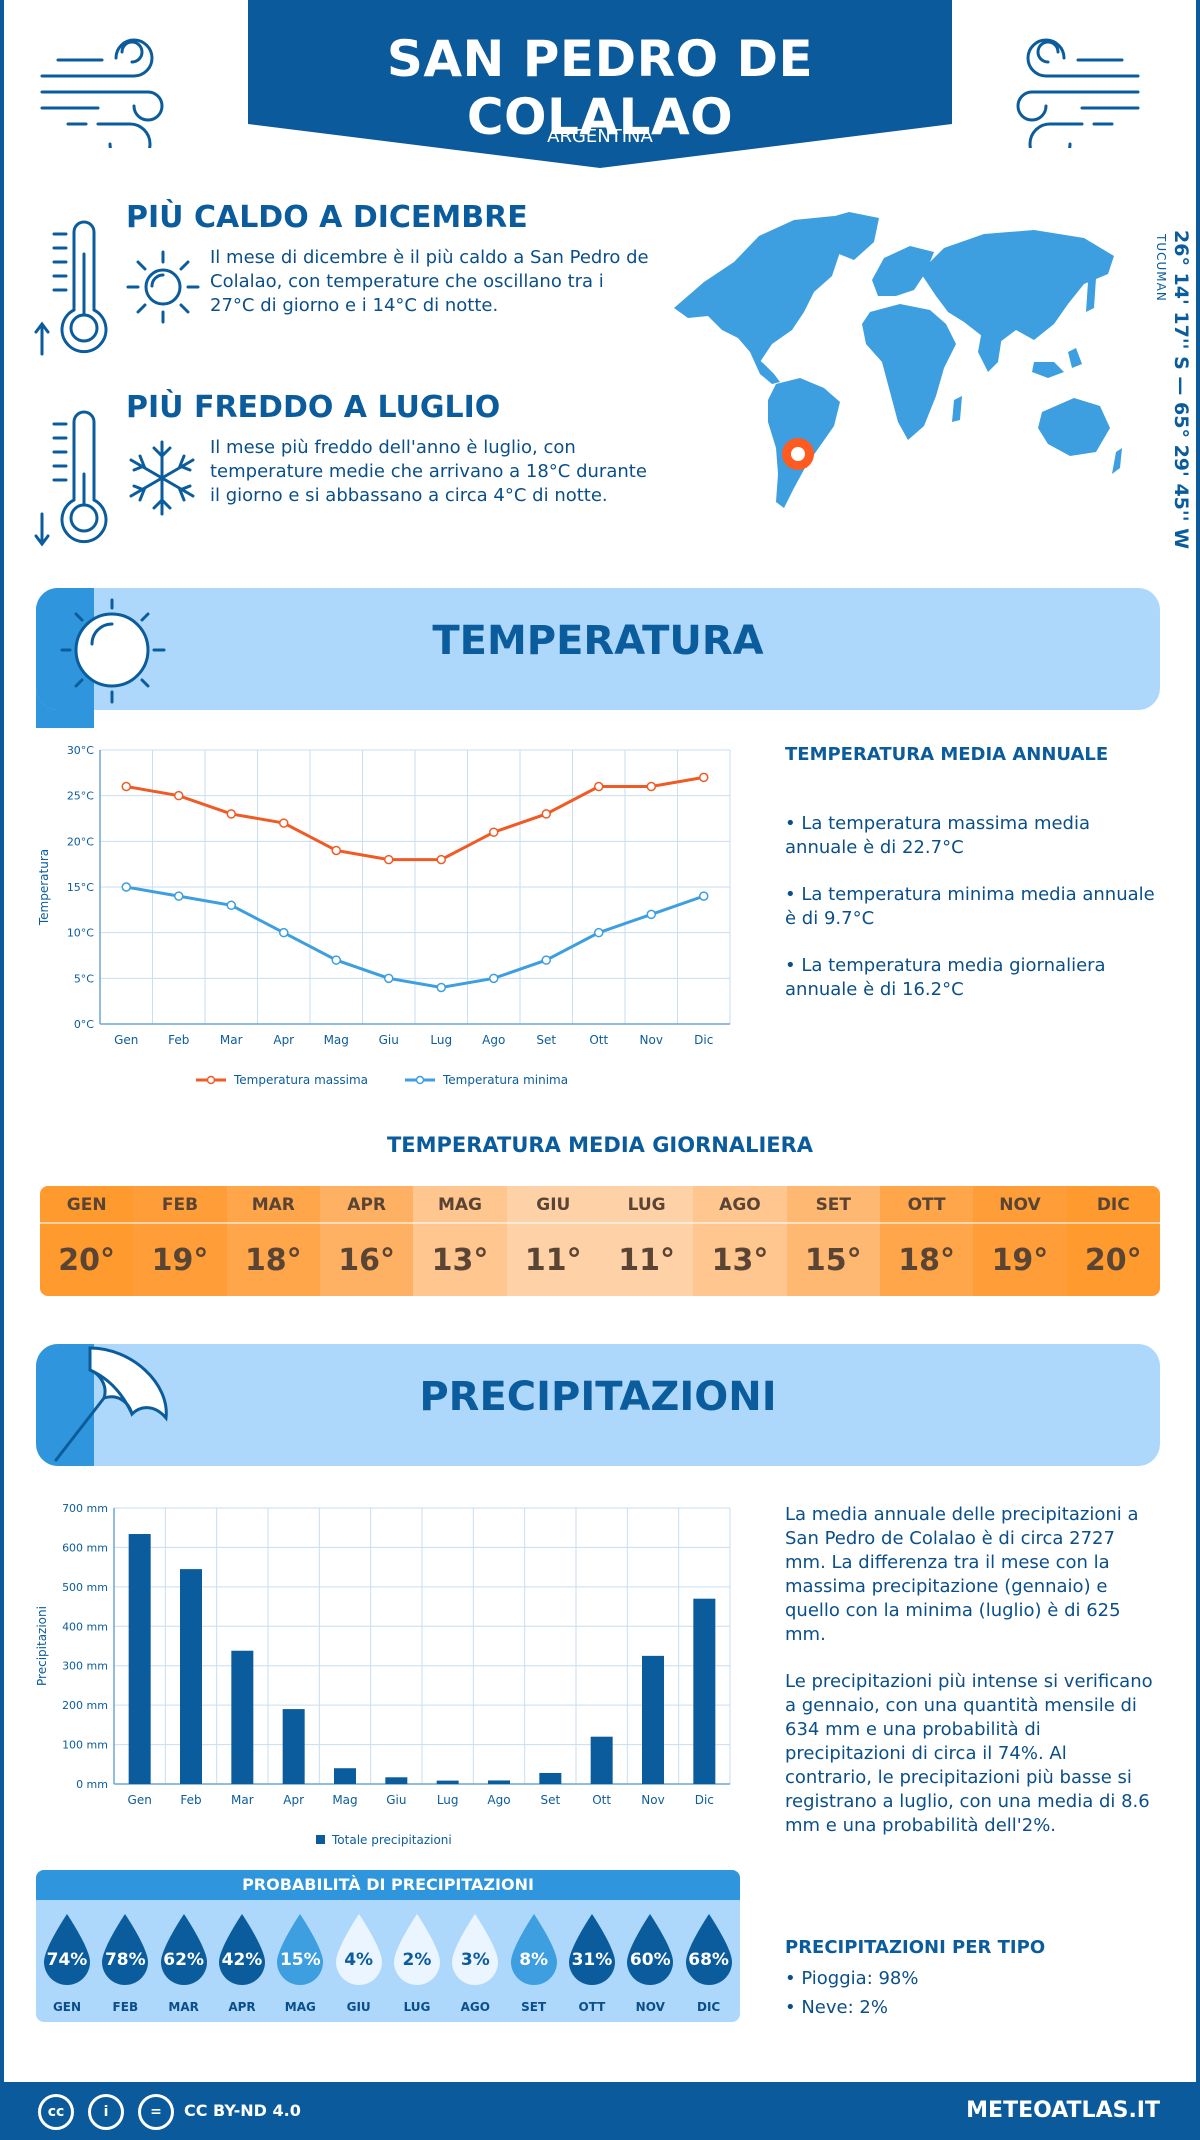 Image resolution: width=1200 pixels, height=2140 pixels. What do you see at coordinates (231, 1040) in the screenshot?
I see `x-tick-label: Mar` at bounding box center [231, 1040].